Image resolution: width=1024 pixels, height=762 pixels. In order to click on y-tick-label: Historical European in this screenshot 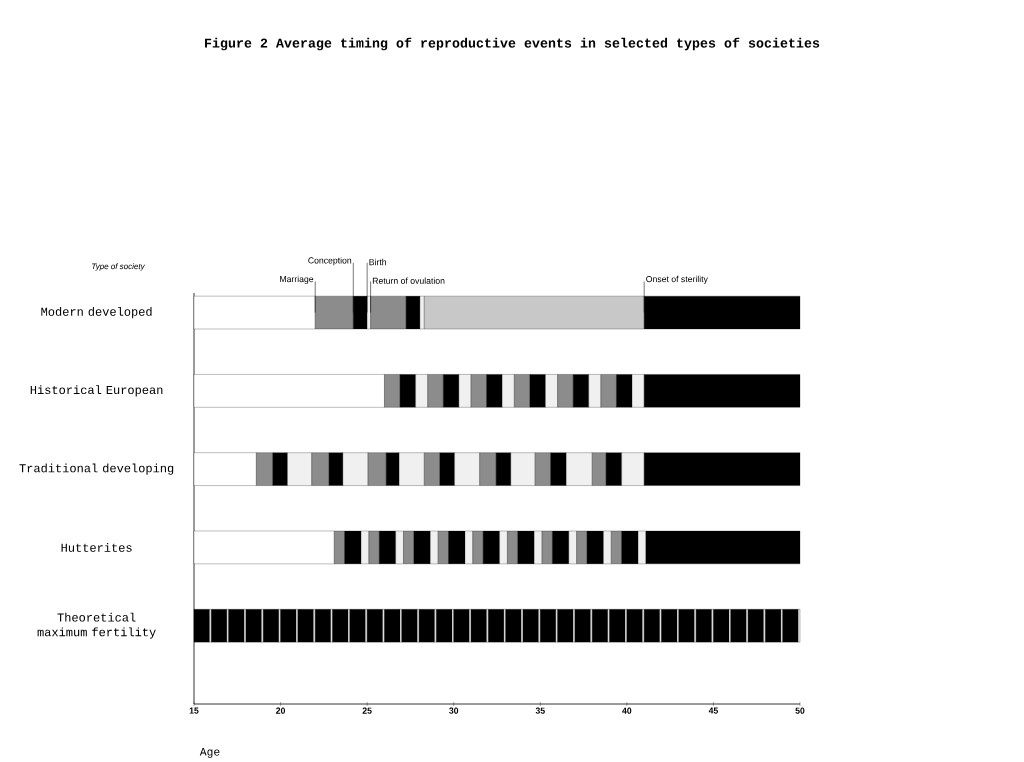, I will do `click(96, 391)`.